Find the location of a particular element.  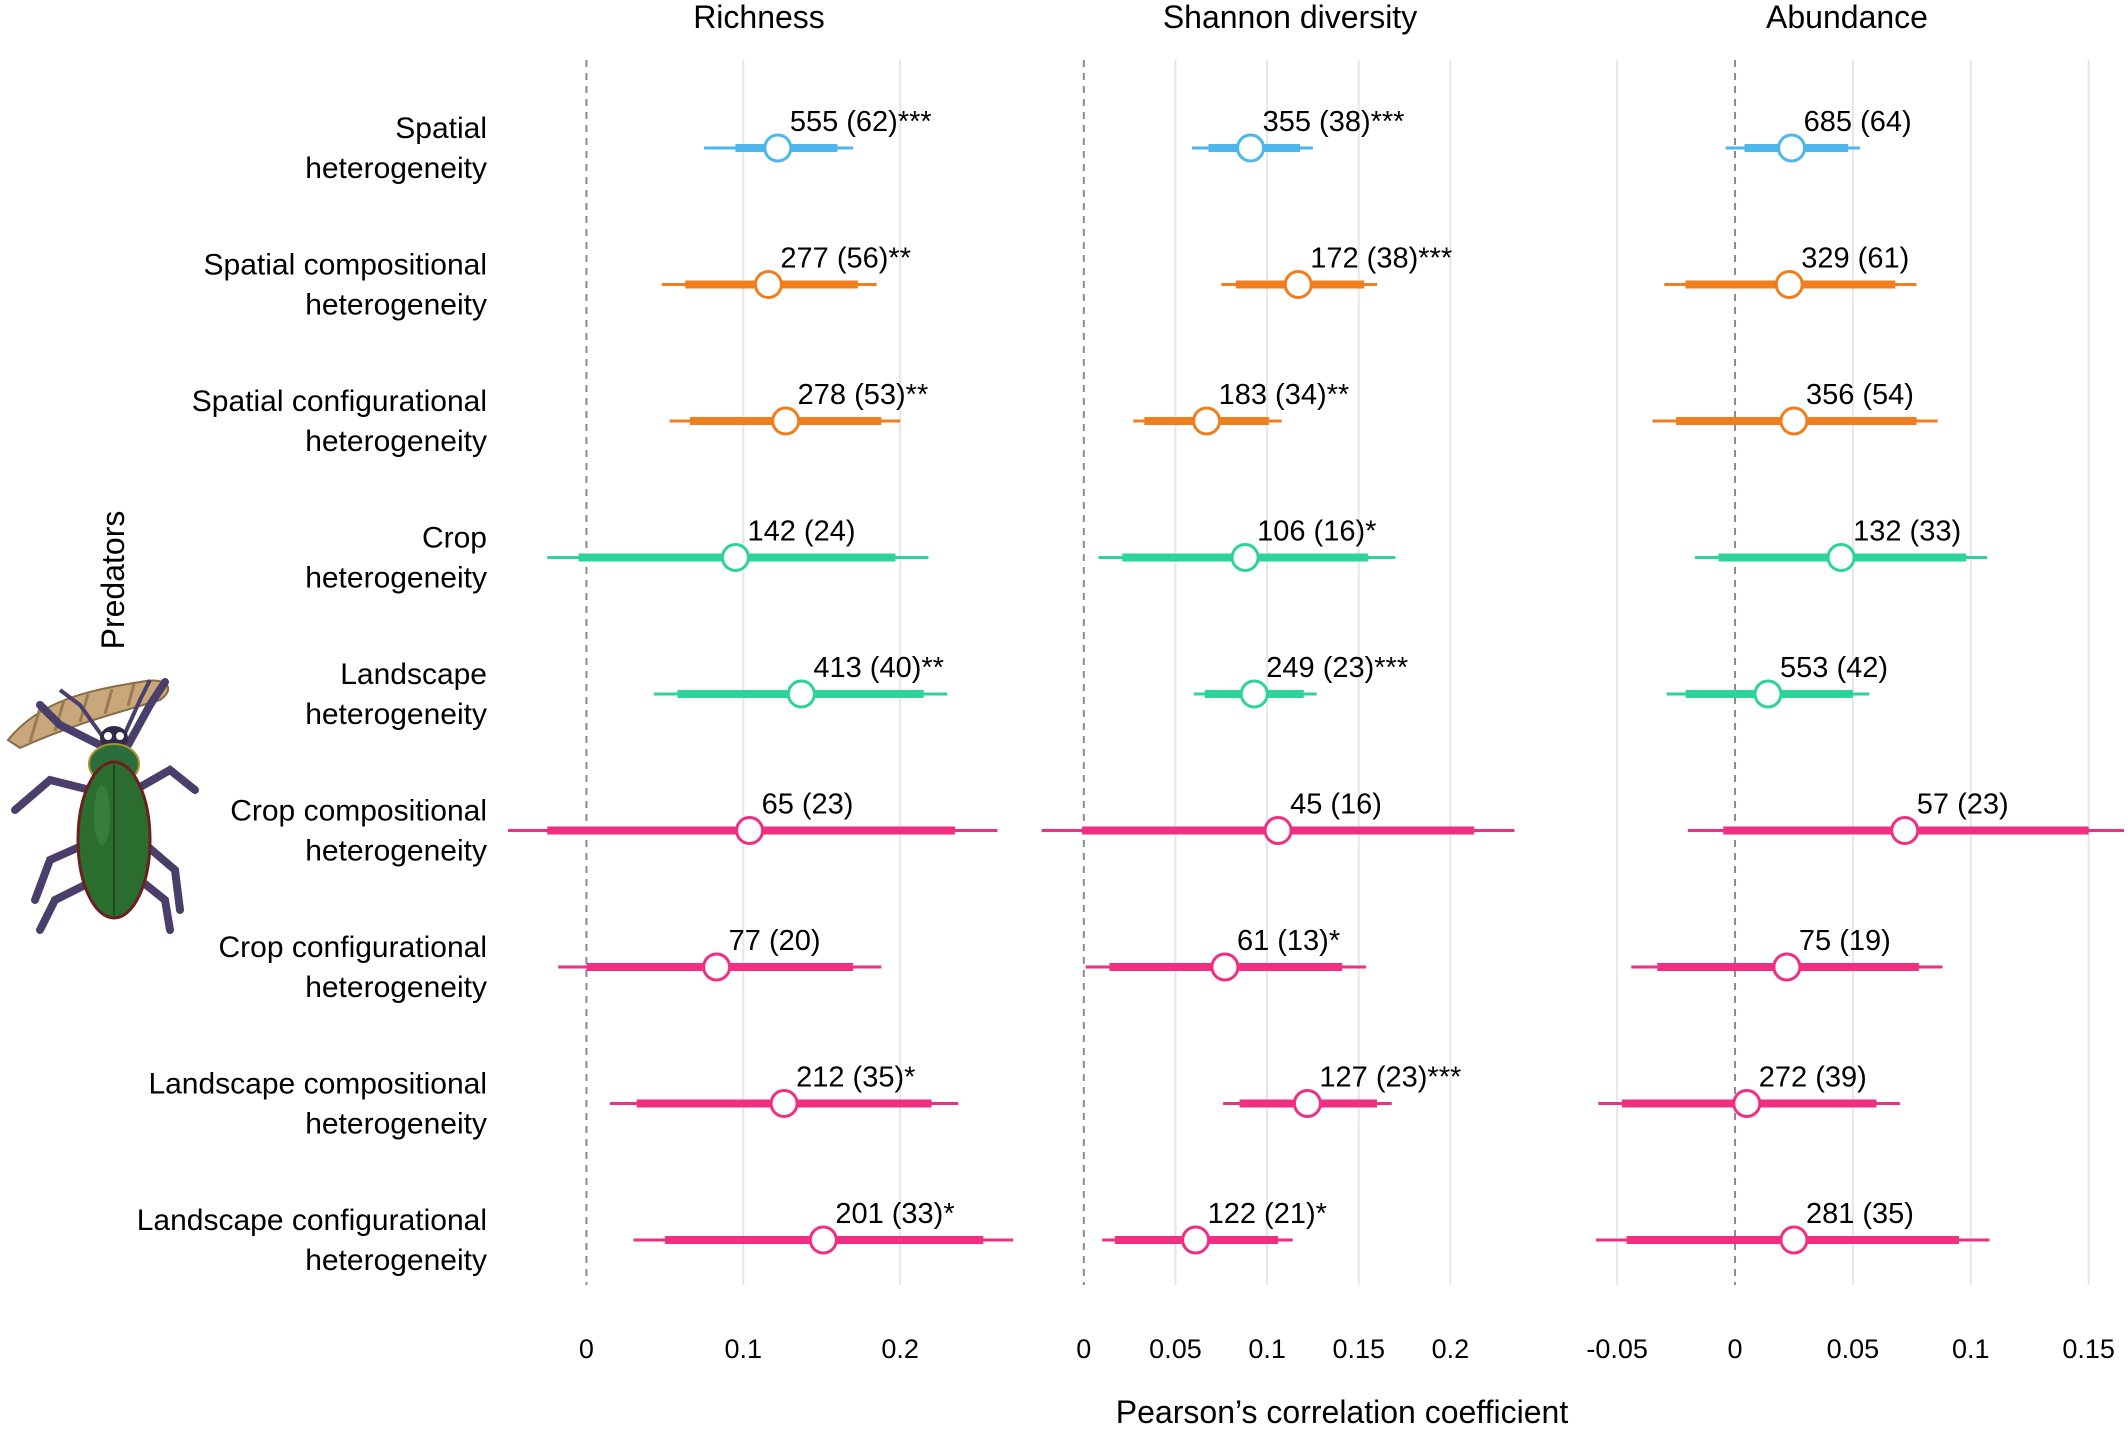

sample-size-label: 413 (40)** is located at coordinates (878, 668).